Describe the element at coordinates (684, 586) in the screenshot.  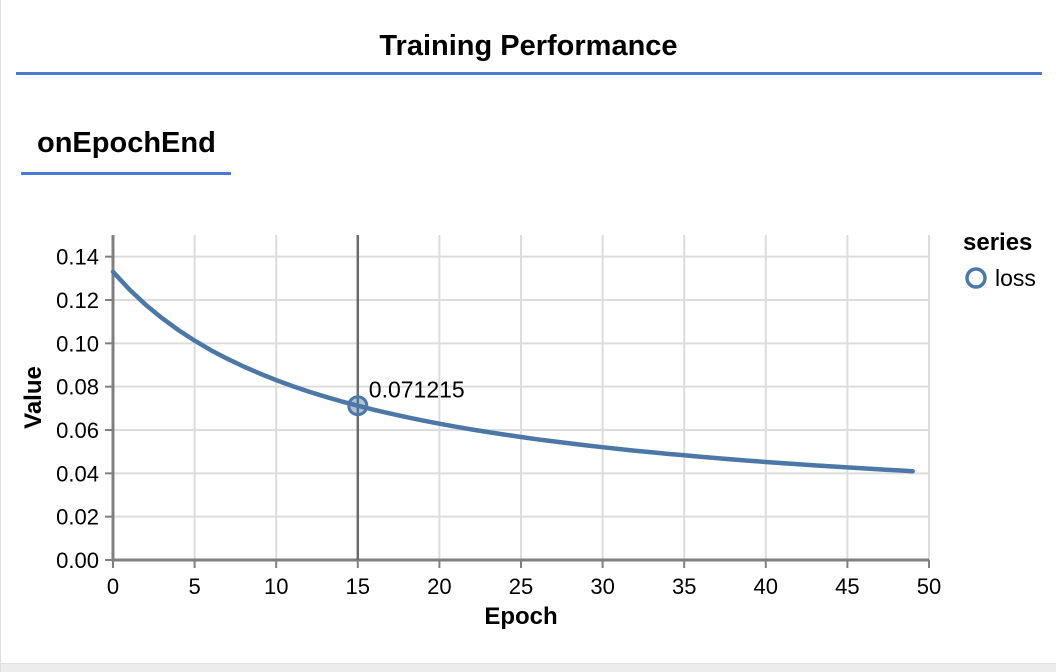
I see `x-tick-label: 35` at that location.